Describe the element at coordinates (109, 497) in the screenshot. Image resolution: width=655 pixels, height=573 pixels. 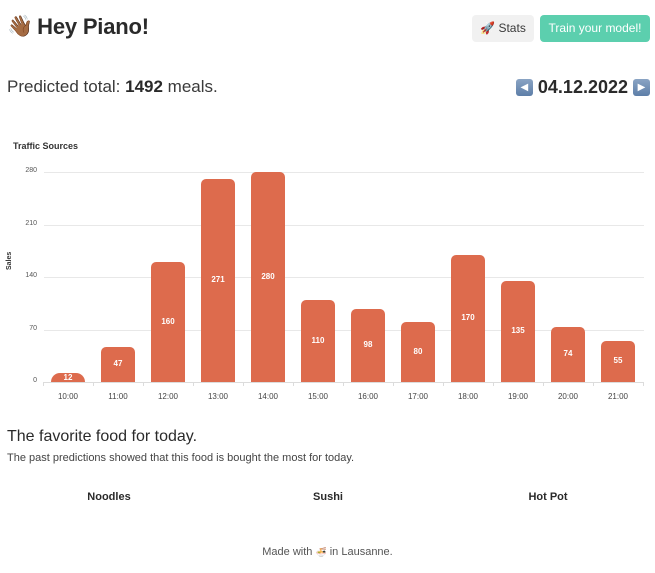
I see `food-item-noodles: Noodles` at that location.